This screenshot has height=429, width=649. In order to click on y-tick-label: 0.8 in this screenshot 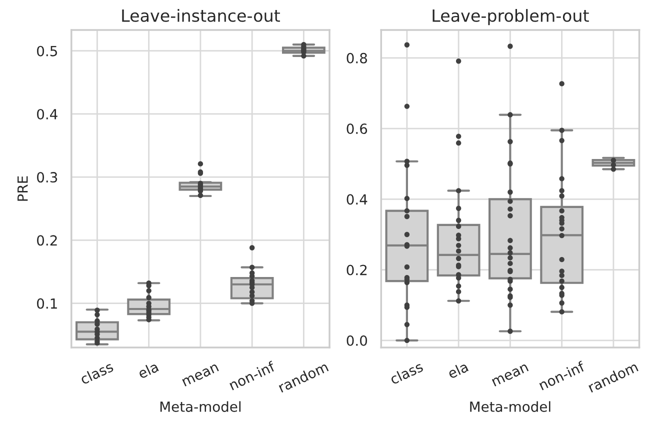, I will do `click(356, 58)`.